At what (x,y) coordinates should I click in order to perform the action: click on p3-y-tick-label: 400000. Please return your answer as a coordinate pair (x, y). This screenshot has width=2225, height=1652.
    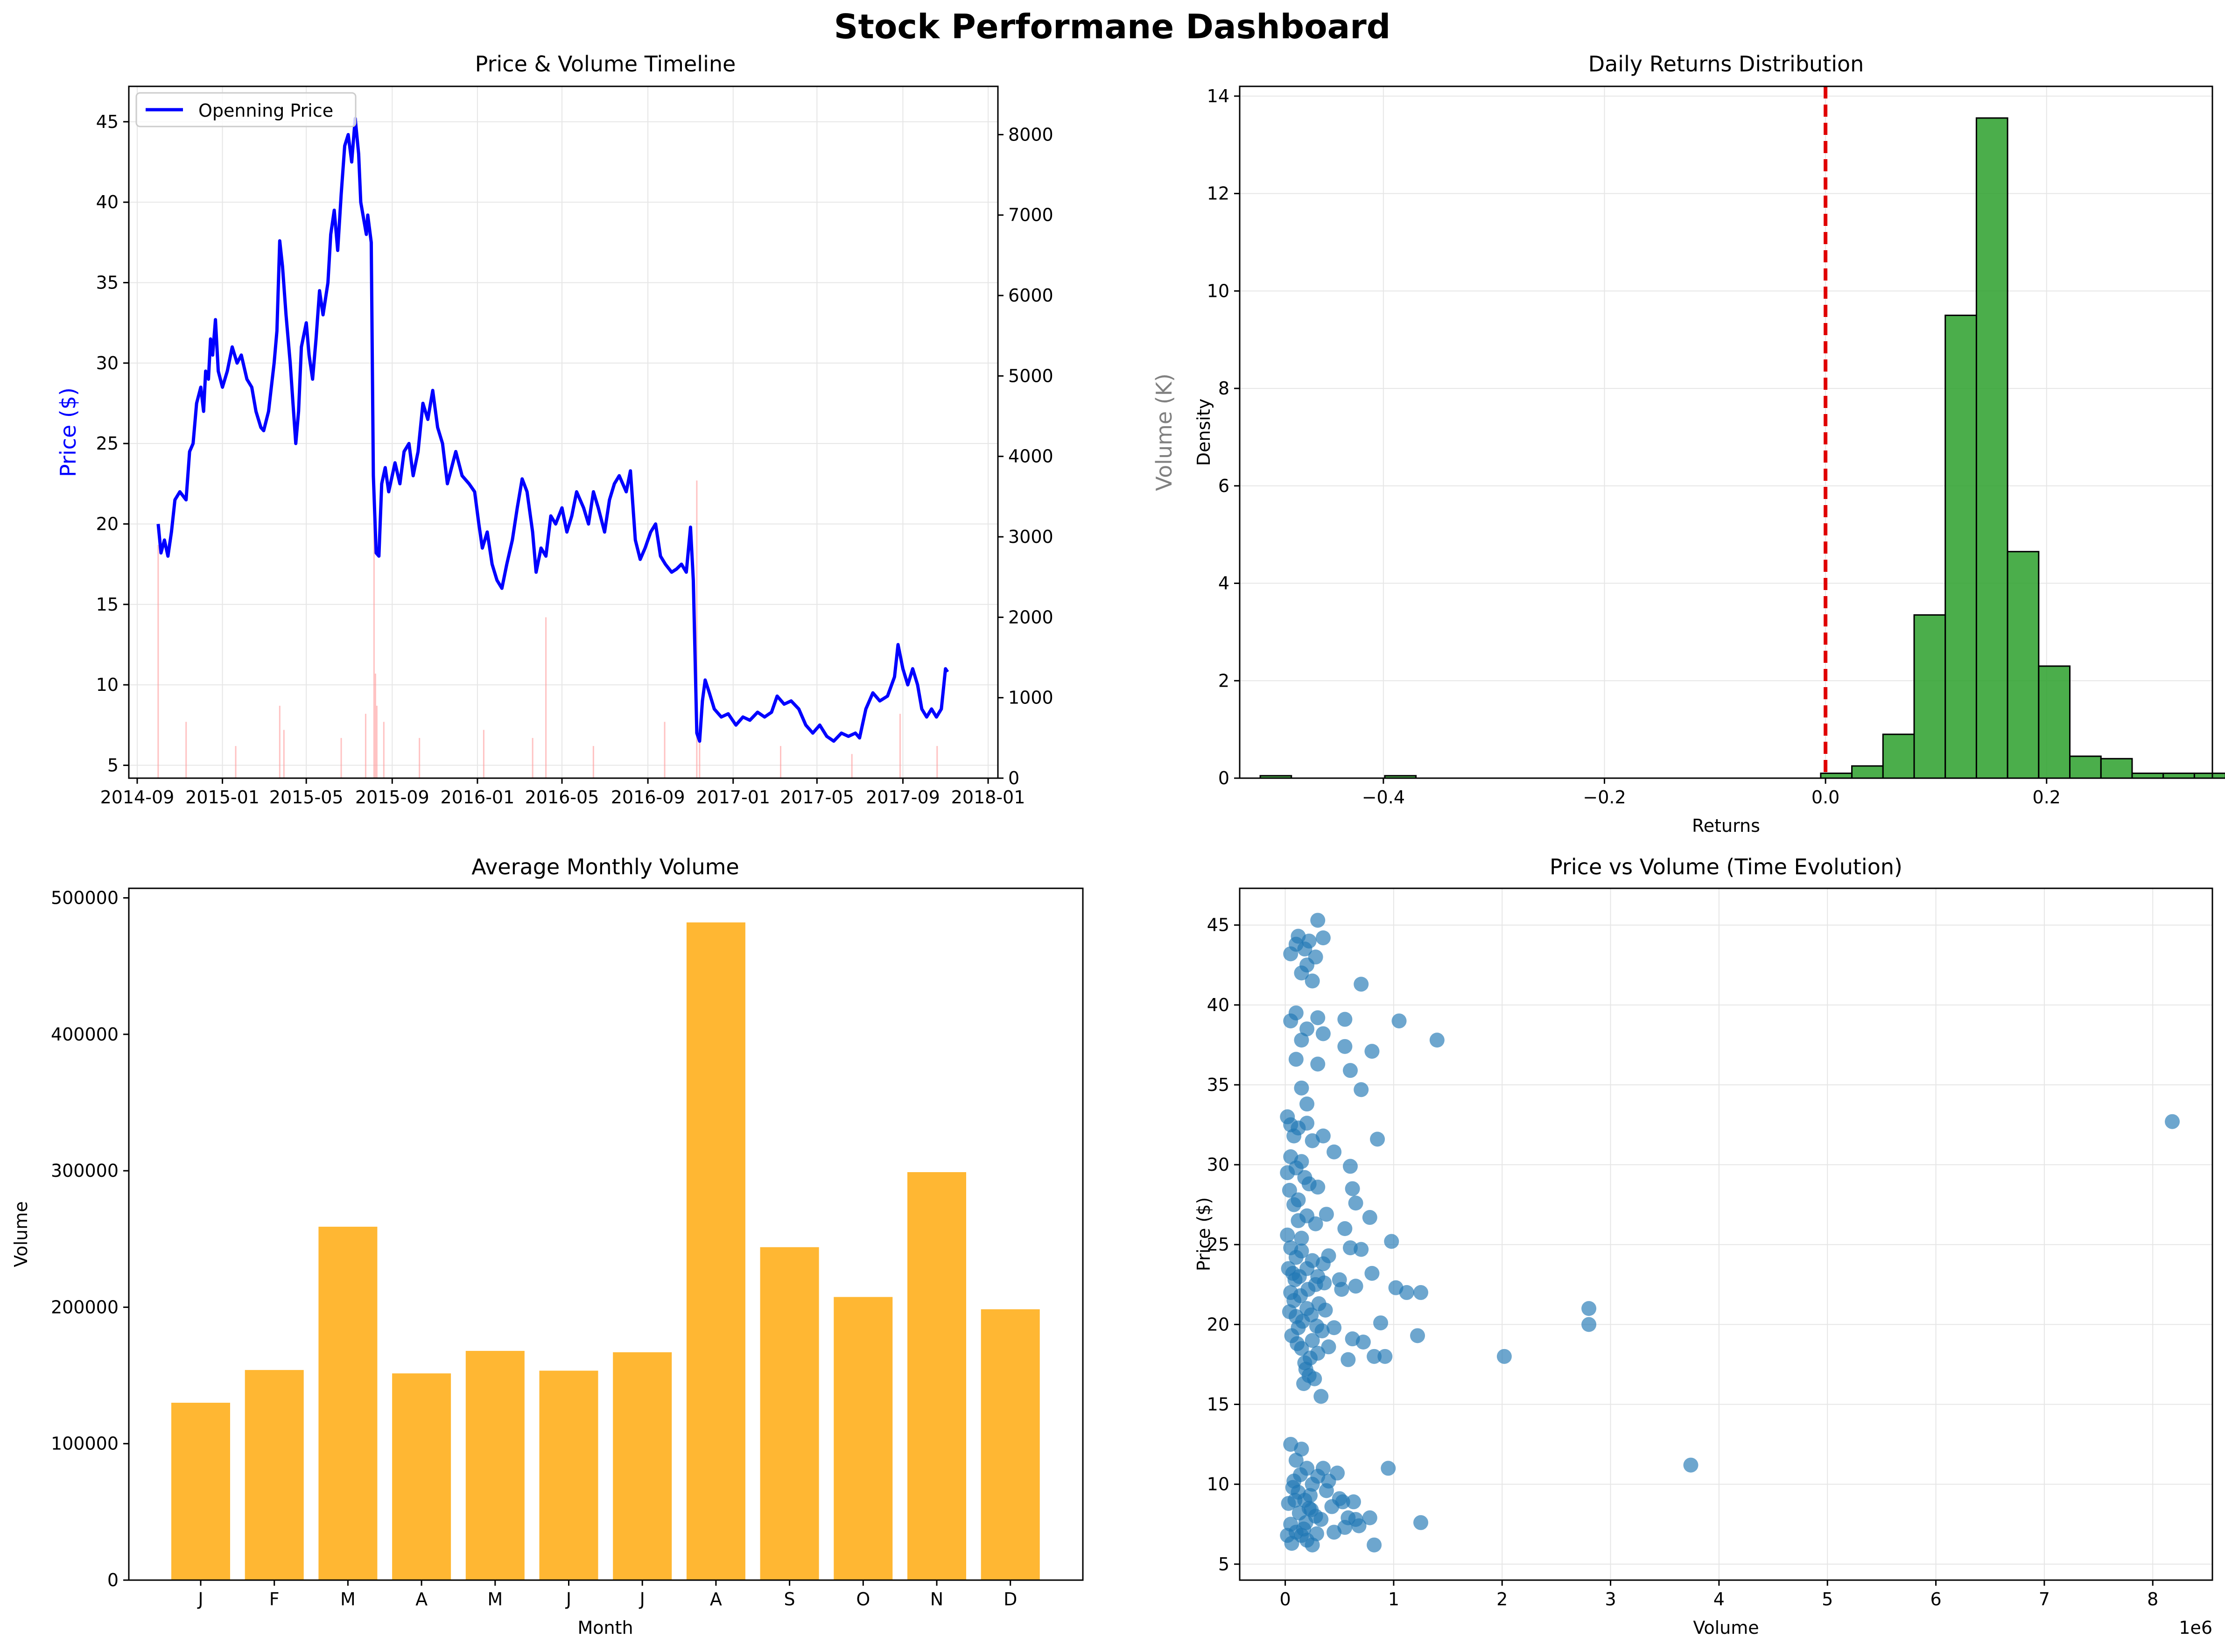
    Looking at the image, I should click on (85, 1034).